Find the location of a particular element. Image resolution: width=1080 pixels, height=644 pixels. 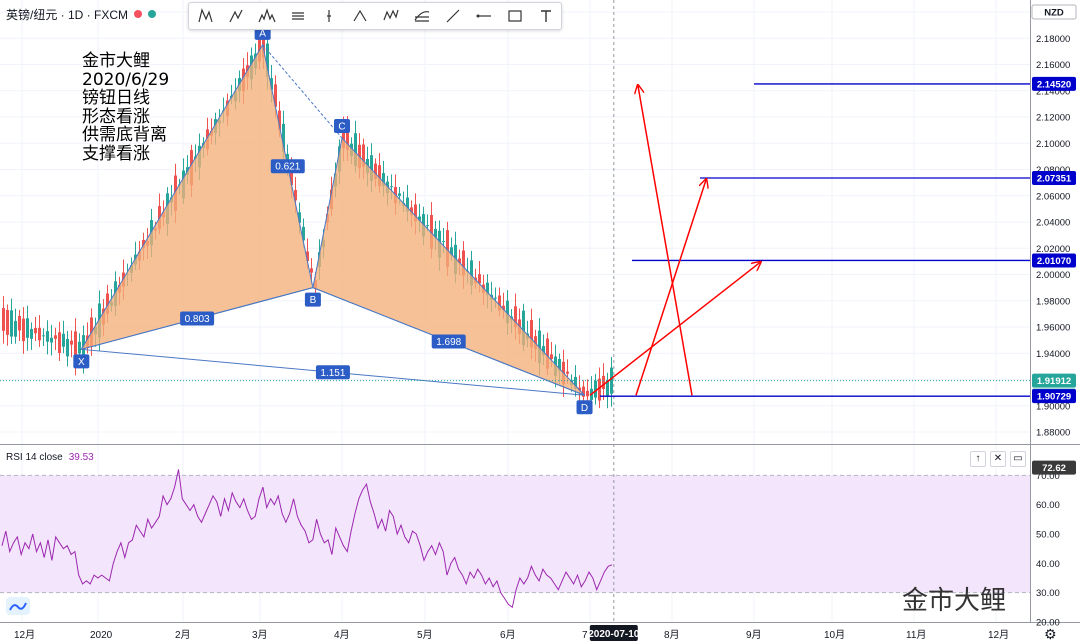

cypher-pattern-icon is located at coordinates (236, 16).